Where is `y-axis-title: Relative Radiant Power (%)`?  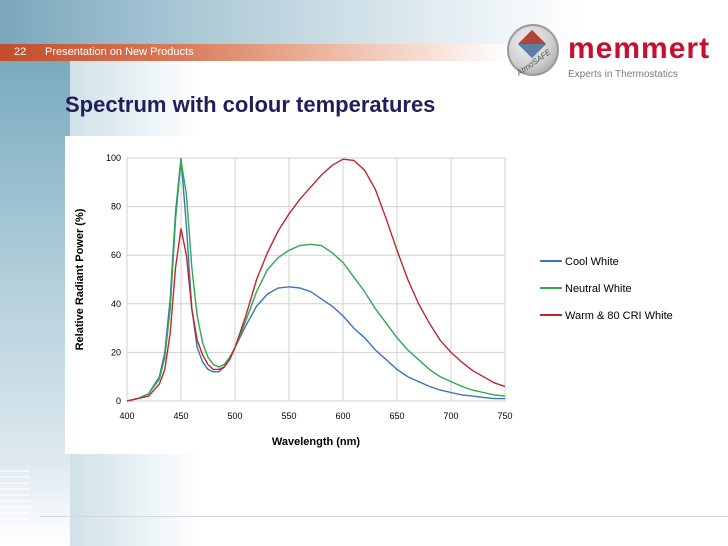
y-axis-title: Relative Radiant Power (%) is located at coordinates (80, 279).